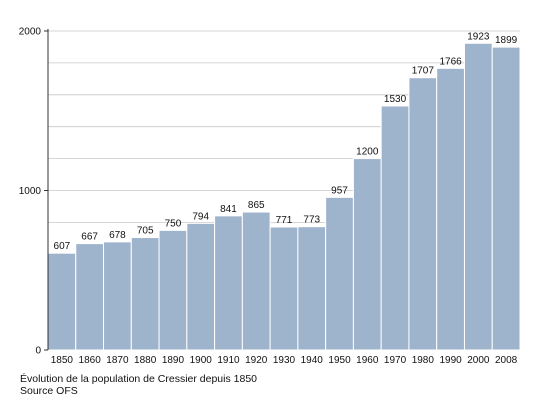 The image size is (550, 400). What do you see at coordinates (395, 228) in the screenshot?
I see `bar-1970` at bounding box center [395, 228].